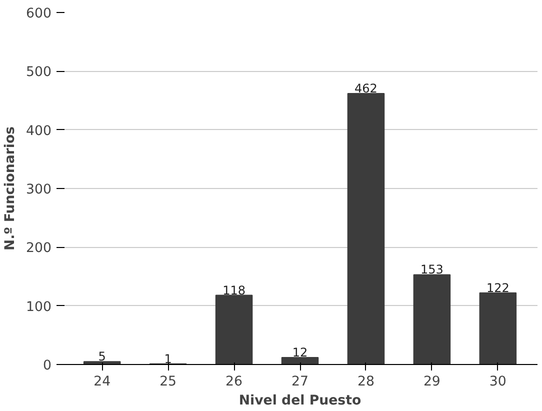 The width and height of the screenshot is (542, 411). I want to click on x-tick-label: 26, so click(234, 382).